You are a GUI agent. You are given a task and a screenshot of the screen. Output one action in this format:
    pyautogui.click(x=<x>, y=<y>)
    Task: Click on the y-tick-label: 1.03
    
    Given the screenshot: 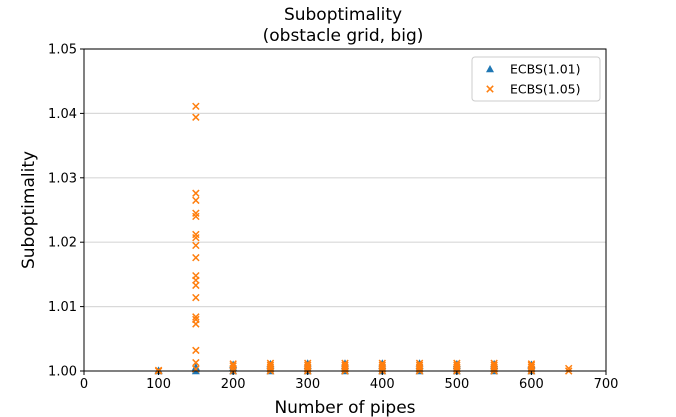 What is the action you would take?
    pyautogui.click(x=62, y=178)
    